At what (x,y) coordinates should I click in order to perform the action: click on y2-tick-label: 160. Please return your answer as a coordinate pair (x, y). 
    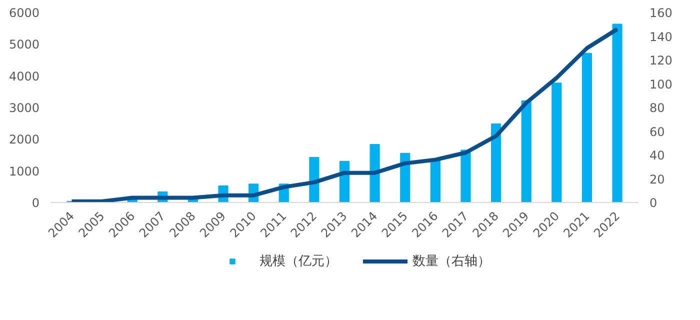
    Looking at the image, I should click on (661, 13).